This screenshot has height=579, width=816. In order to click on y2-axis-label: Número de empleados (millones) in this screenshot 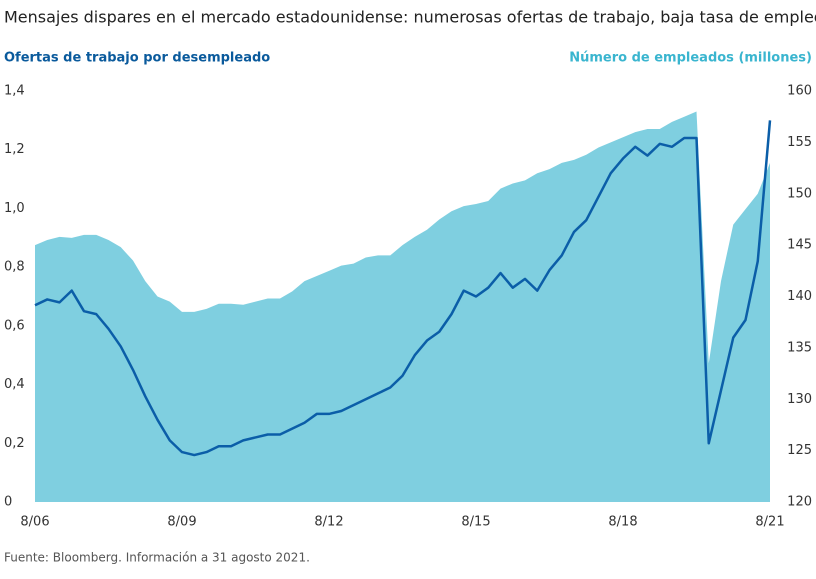, I will do `click(690, 58)`.